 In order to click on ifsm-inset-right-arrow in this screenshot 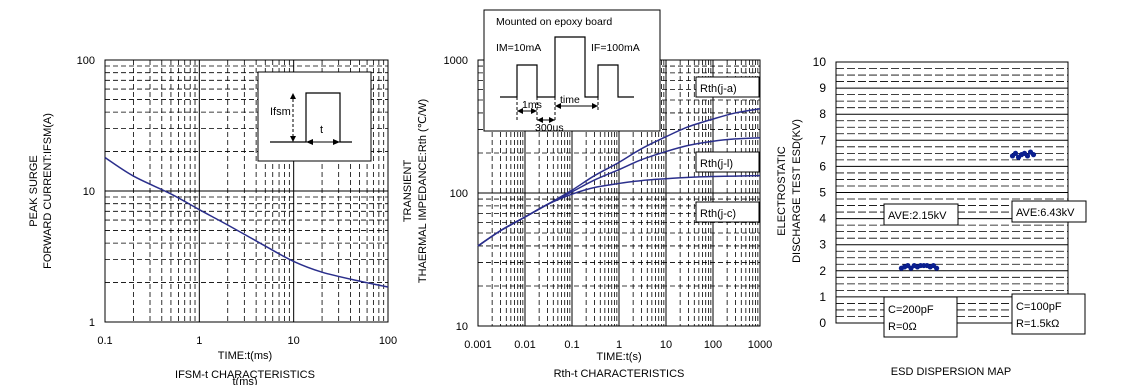, I will do `click(336, 142)`.